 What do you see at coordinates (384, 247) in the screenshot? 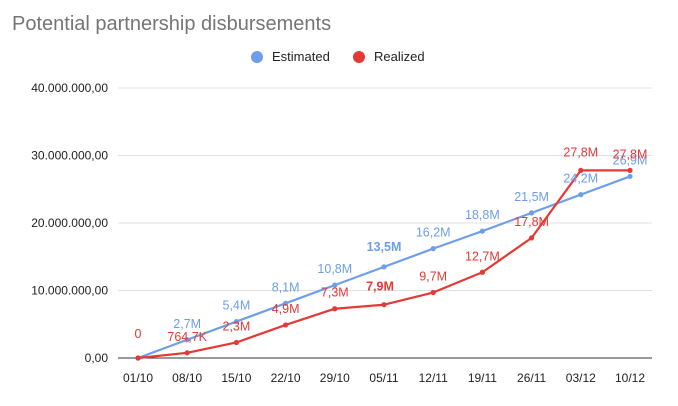
I see `data-label-estimated: 13,5M` at bounding box center [384, 247].